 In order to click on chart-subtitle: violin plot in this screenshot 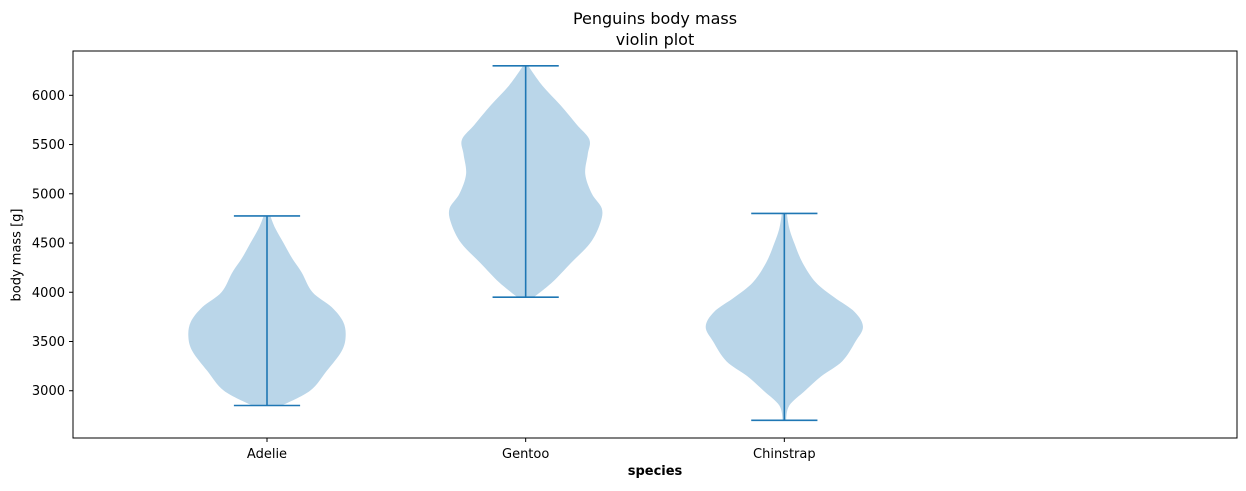, I will do `click(655, 39)`.